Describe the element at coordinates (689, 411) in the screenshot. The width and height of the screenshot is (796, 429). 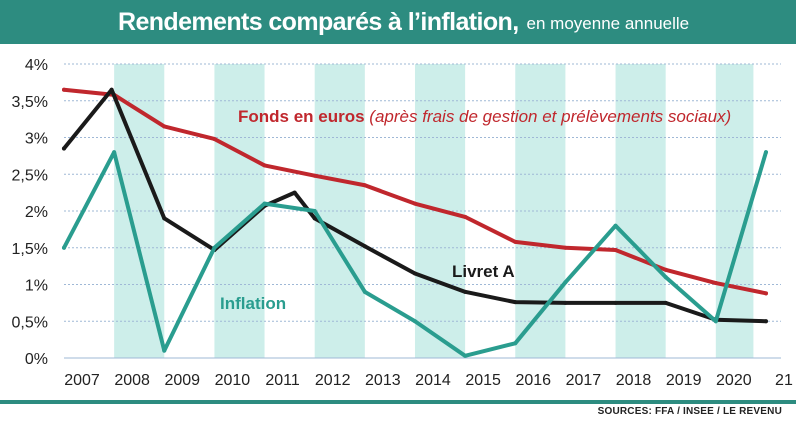
I see `source-note: SOURCES: FFA / INSEE / LE REVENU` at that location.